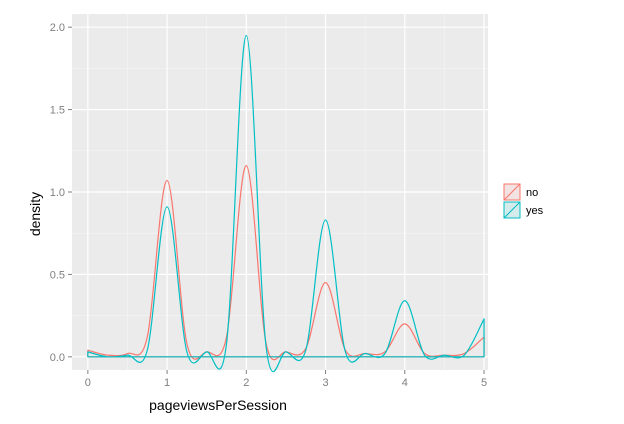  Describe the element at coordinates (535, 211) in the screenshot. I see `legend-label: yes` at that location.